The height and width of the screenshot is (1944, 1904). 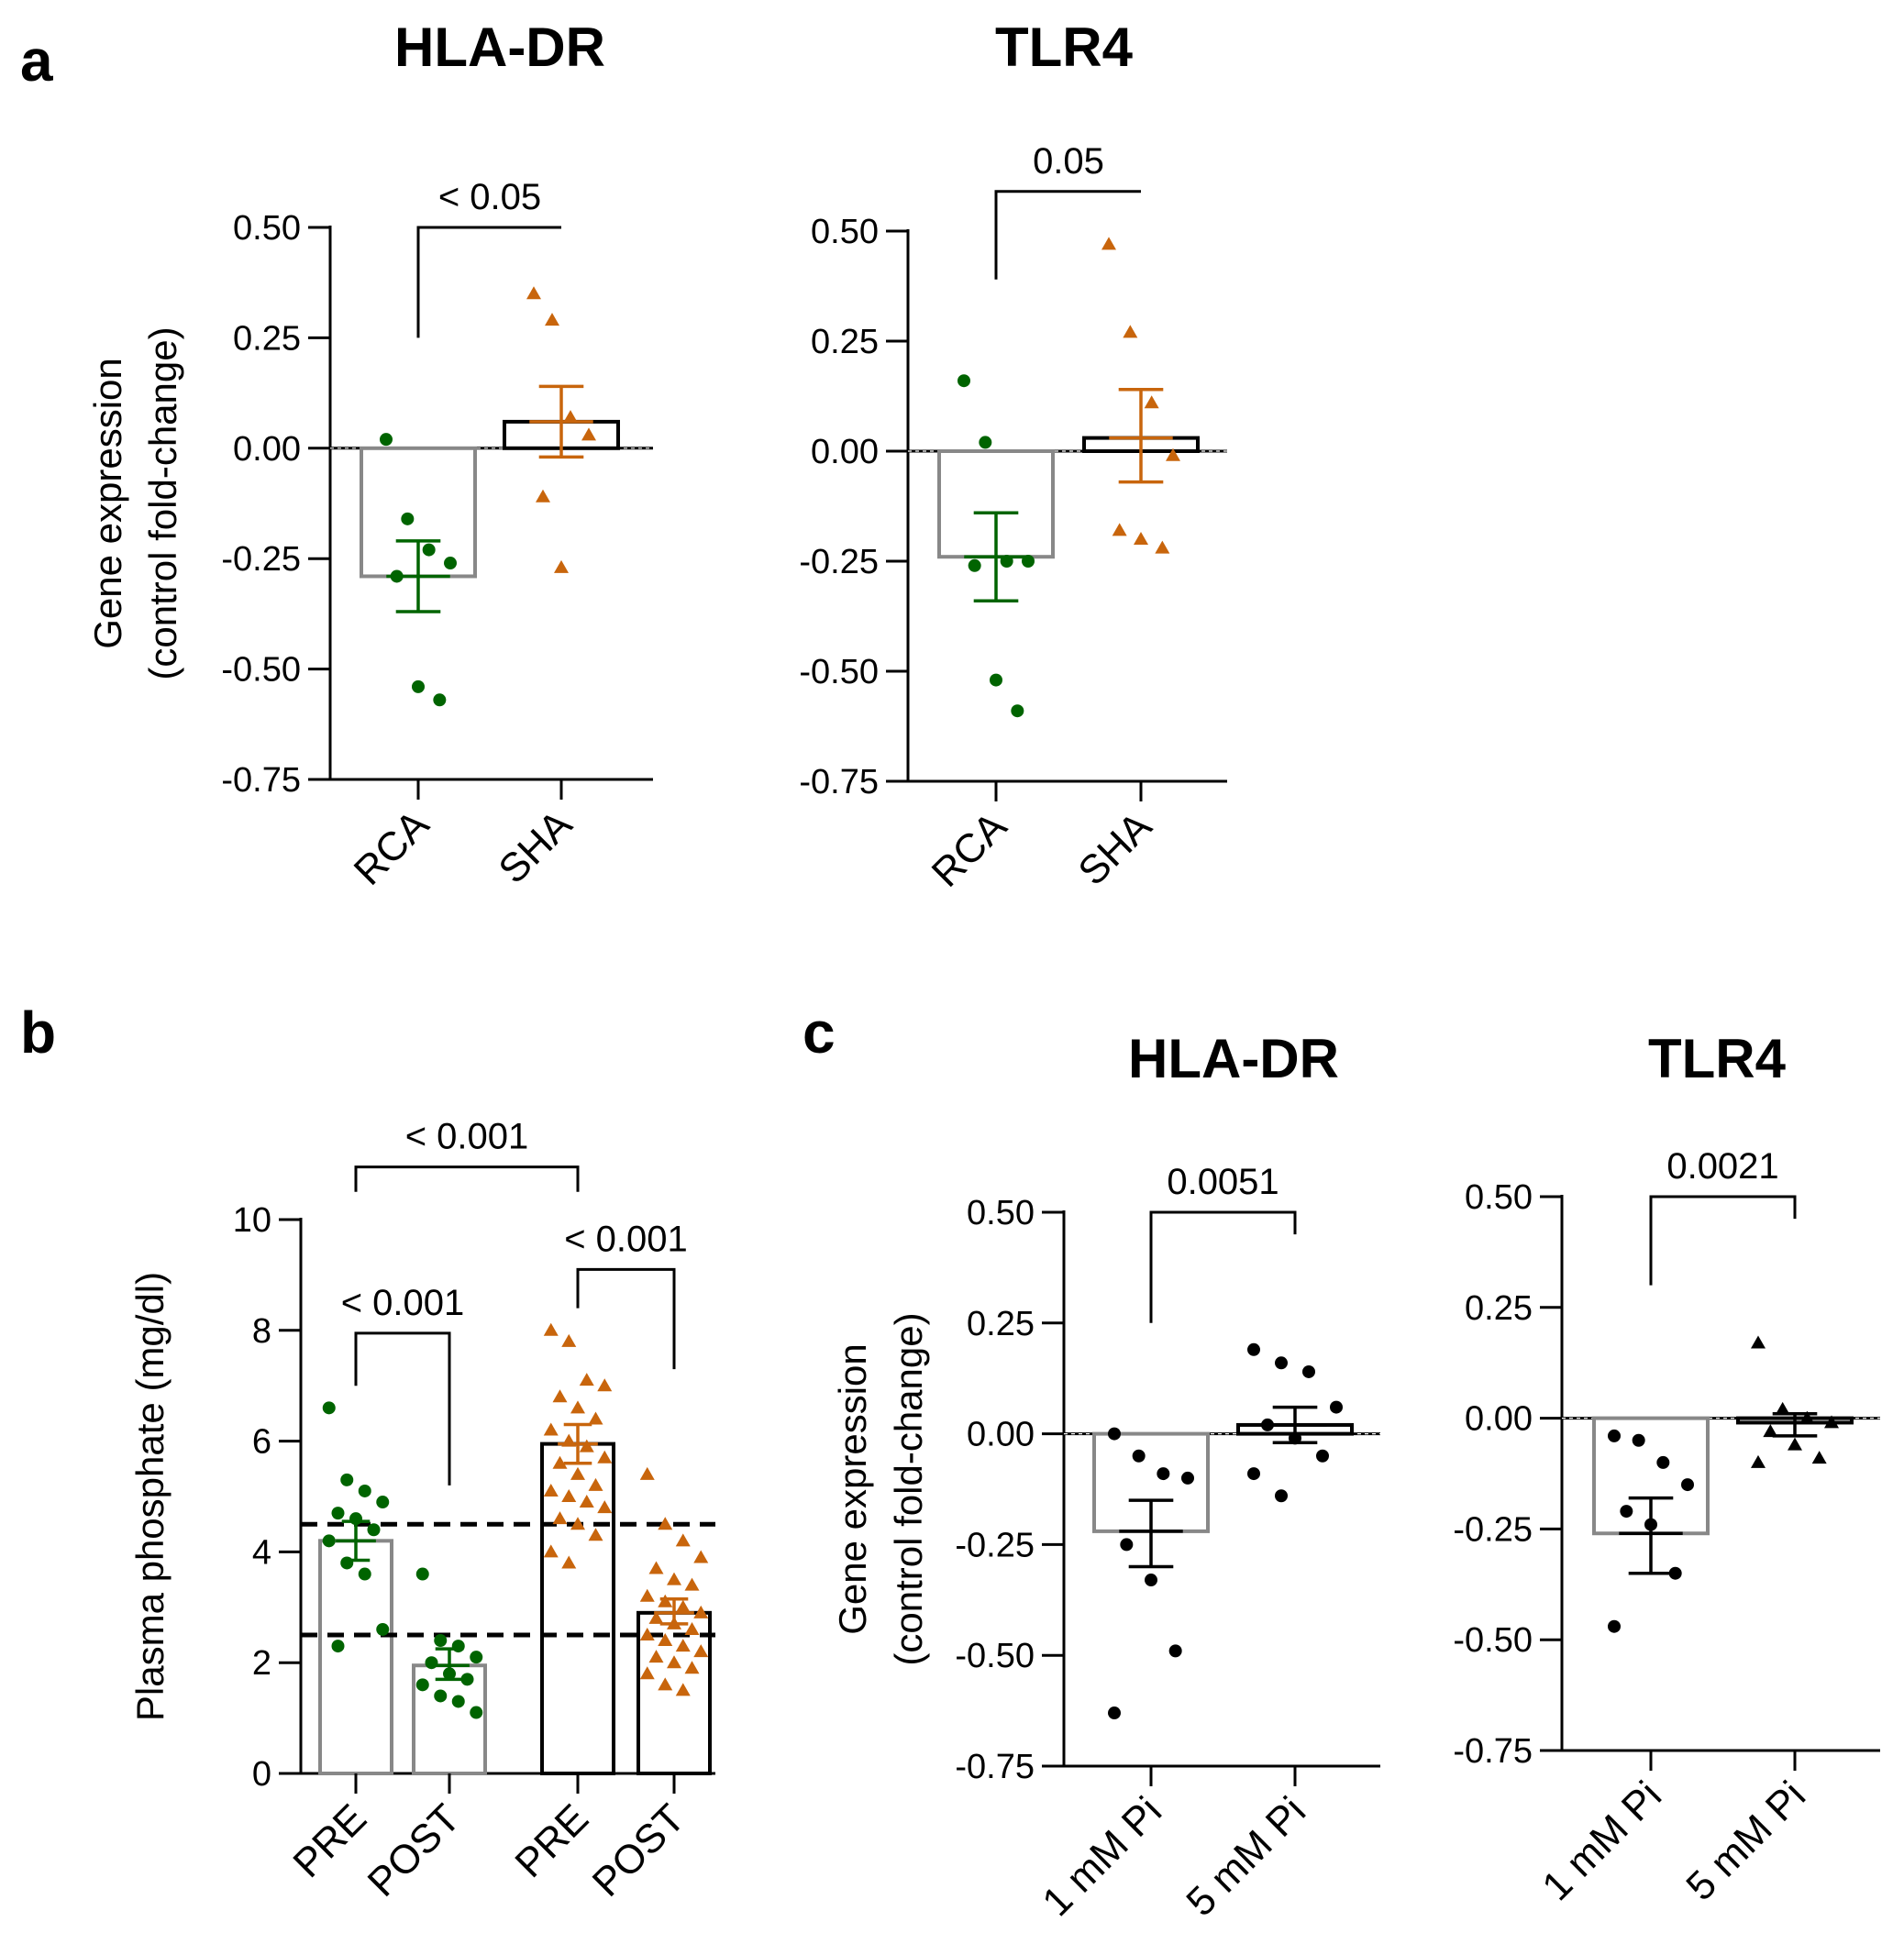 I want to click on c2-pvalue-0: 0.0021, so click(x=1722, y=1166).